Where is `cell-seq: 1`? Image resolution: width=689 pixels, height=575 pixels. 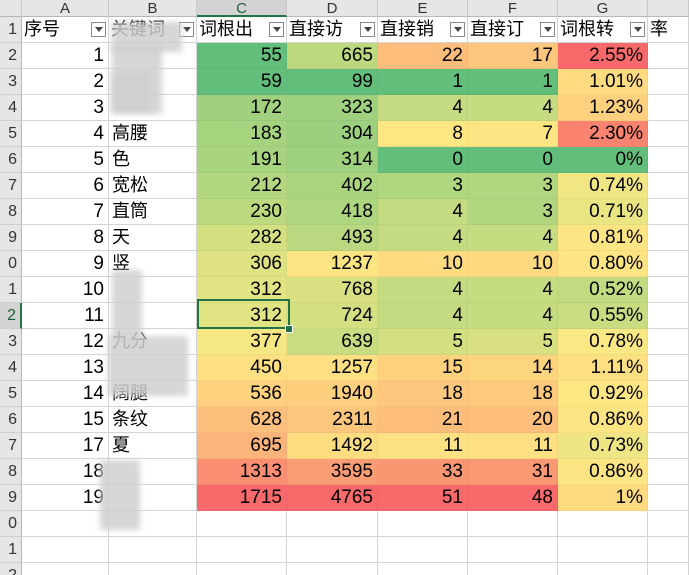 cell-seq: 1 is located at coordinates (65, 56).